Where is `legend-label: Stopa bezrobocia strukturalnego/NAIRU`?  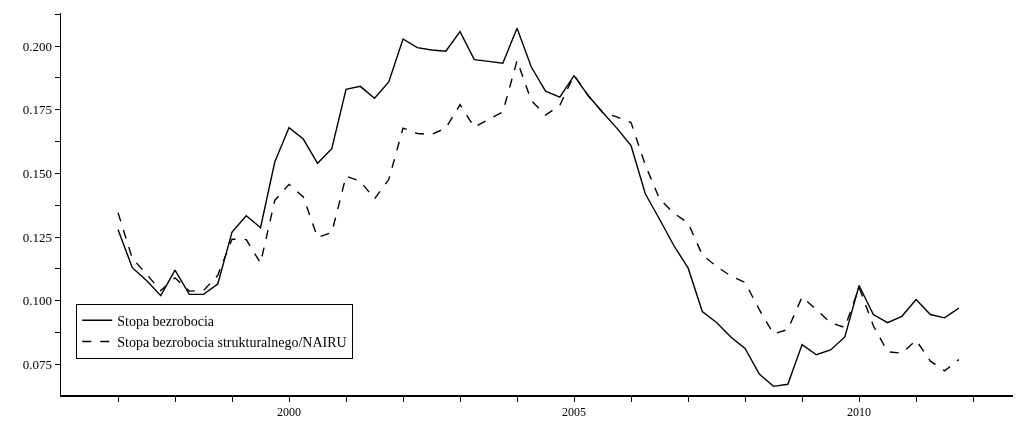
legend-label: Stopa bezrobocia strukturalnego/NAIRU is located at coordinates (232, 342).